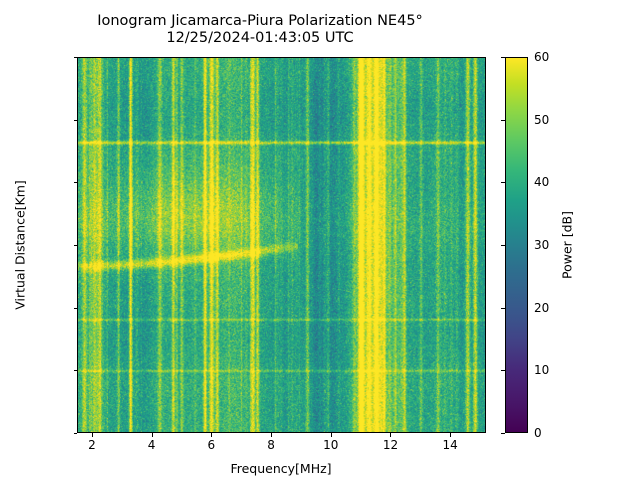 The image size is (640, 480). What do you see at coordinates (271, 445) in the screenshot?
I see `x-tick-label: 8` at bounding box center [271, 445].